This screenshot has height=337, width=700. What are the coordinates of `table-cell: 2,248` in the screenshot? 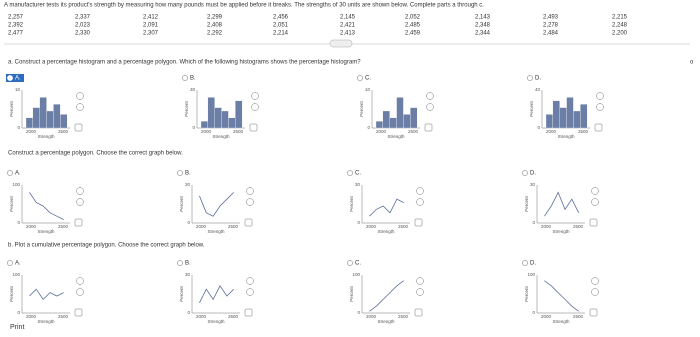 It's located at (620, 26).